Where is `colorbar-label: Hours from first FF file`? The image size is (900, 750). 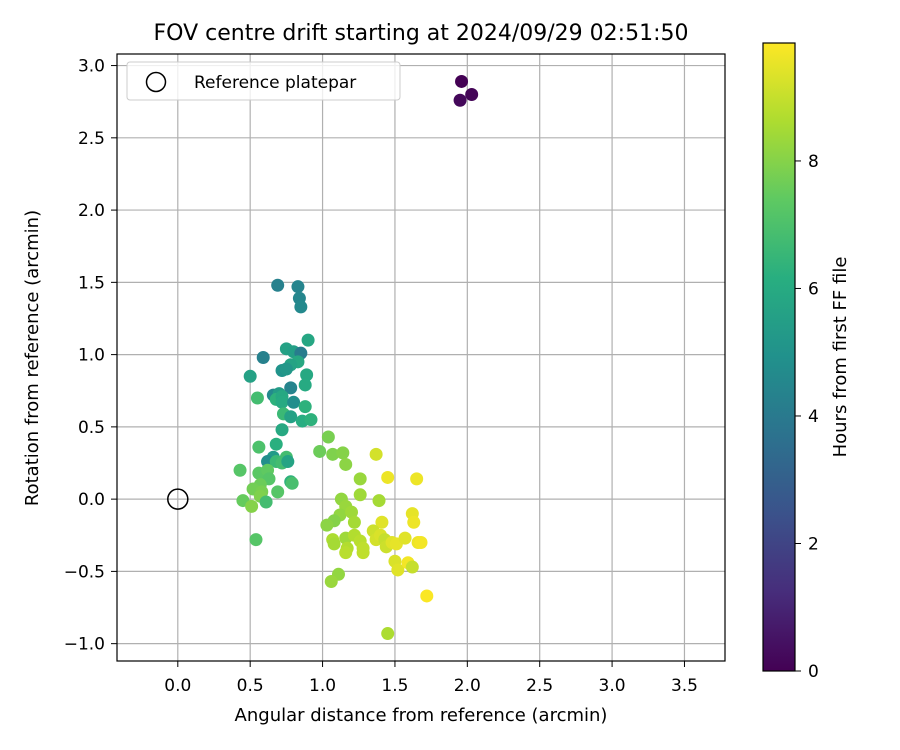 colorbar-label: Hours from first FF file is located at coordinates (840, 357).